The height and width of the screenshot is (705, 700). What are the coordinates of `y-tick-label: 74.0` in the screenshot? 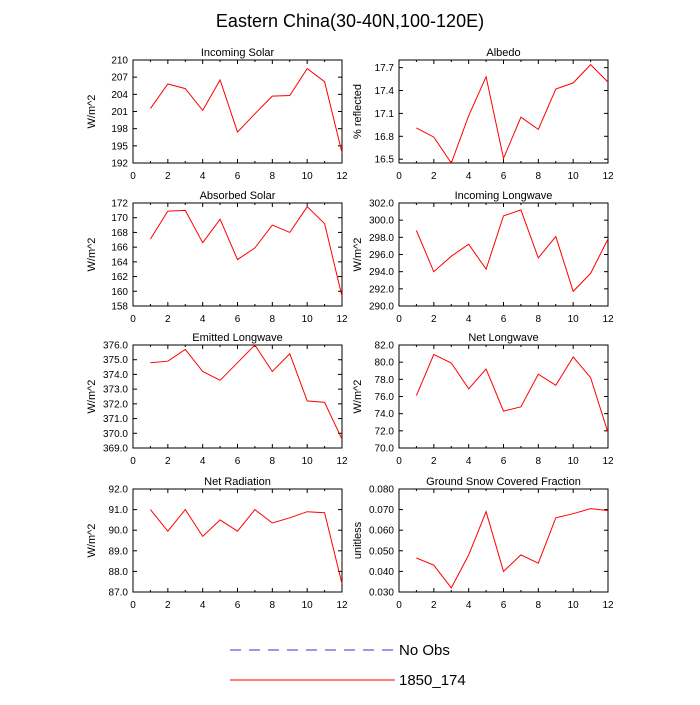 It's located at (385, 414).